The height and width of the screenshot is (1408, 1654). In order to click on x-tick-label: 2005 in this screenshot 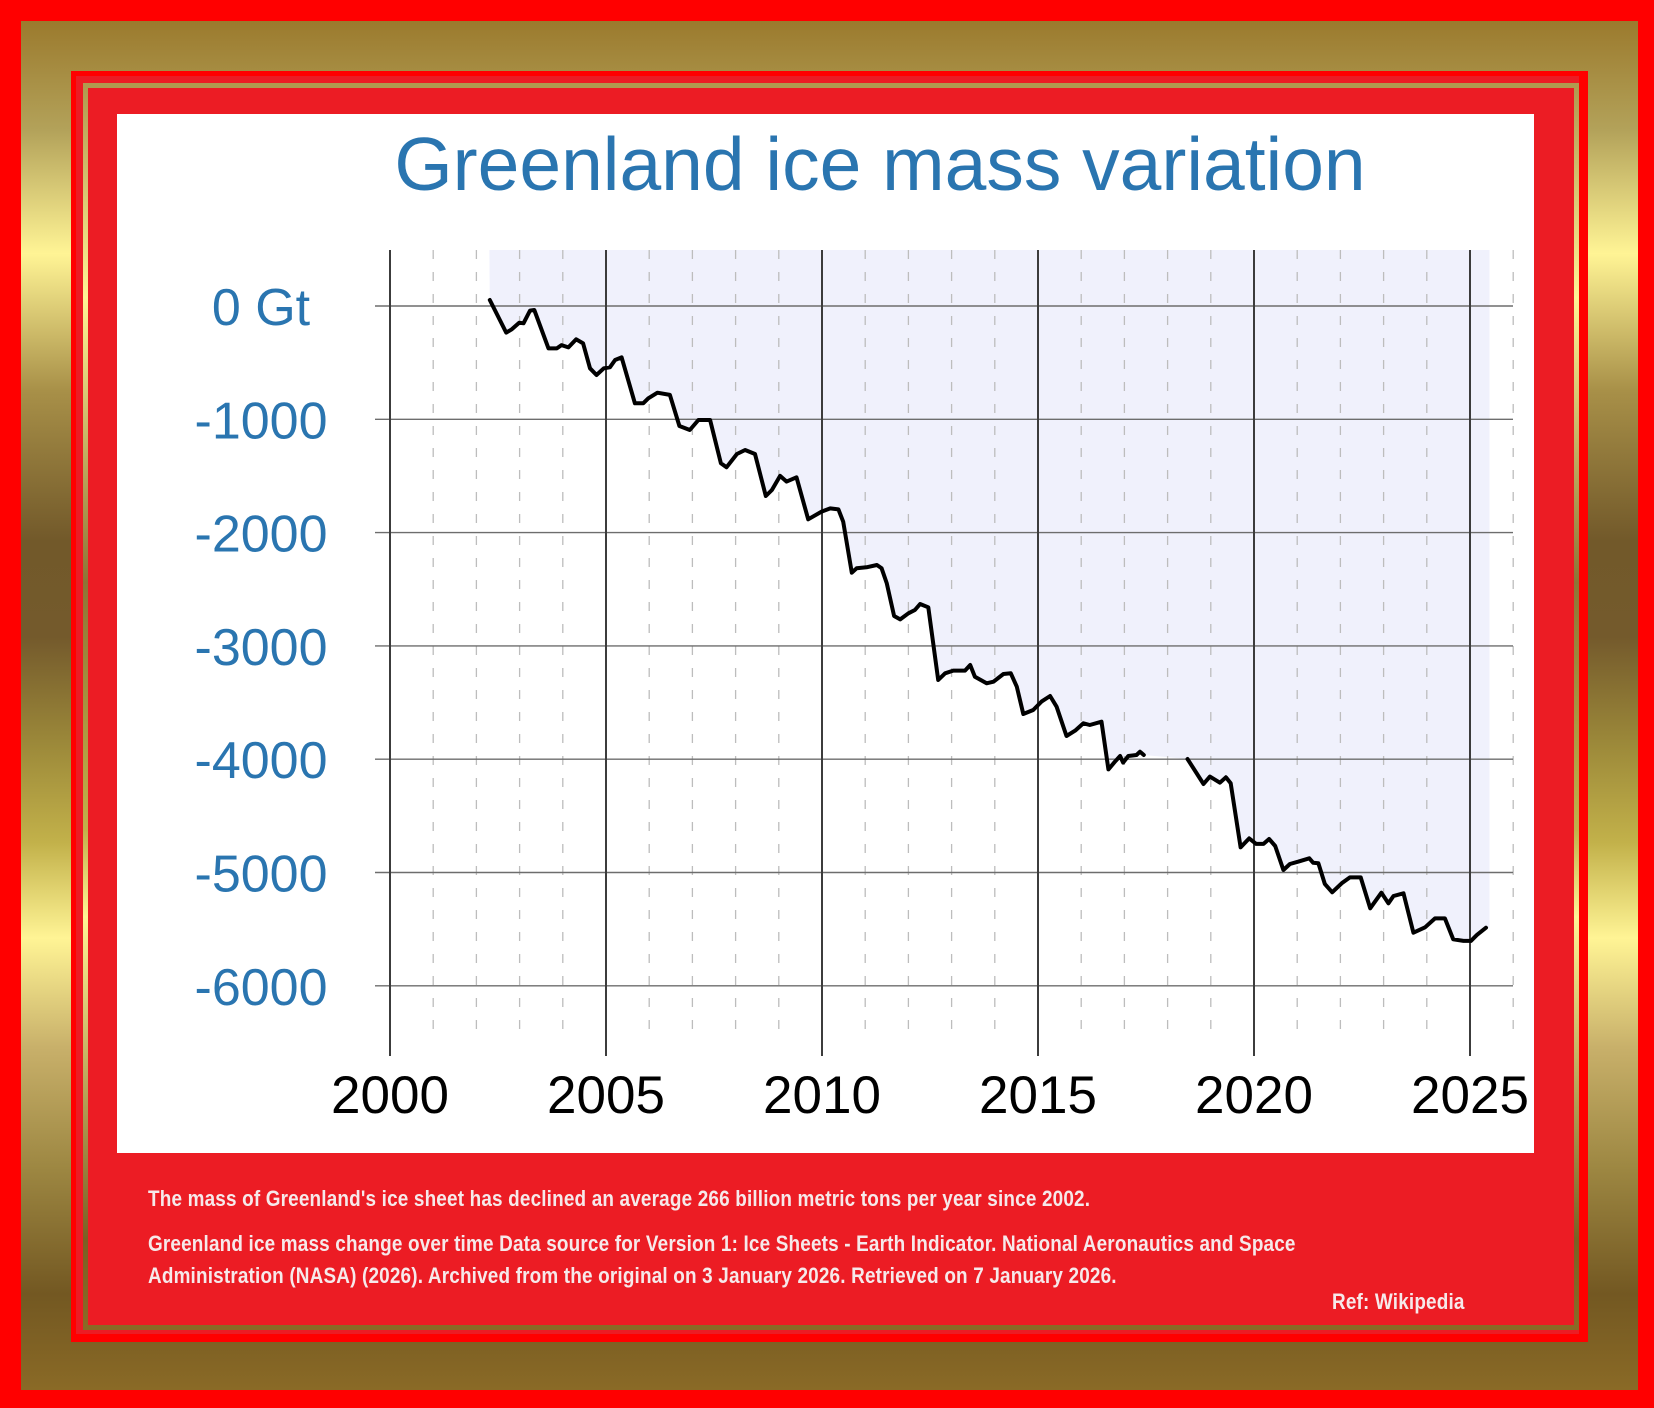, I will do `click(606, 1095)`.